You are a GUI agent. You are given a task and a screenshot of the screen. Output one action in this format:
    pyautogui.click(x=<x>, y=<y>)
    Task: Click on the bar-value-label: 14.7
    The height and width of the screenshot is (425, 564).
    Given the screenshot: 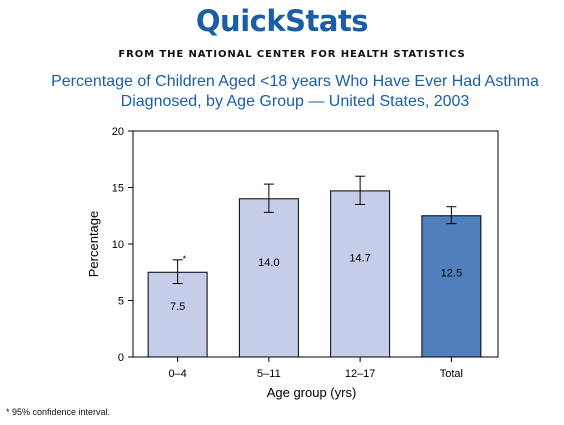 What is the action you would take?
    pyautogui.click(x=359, y=258)
    